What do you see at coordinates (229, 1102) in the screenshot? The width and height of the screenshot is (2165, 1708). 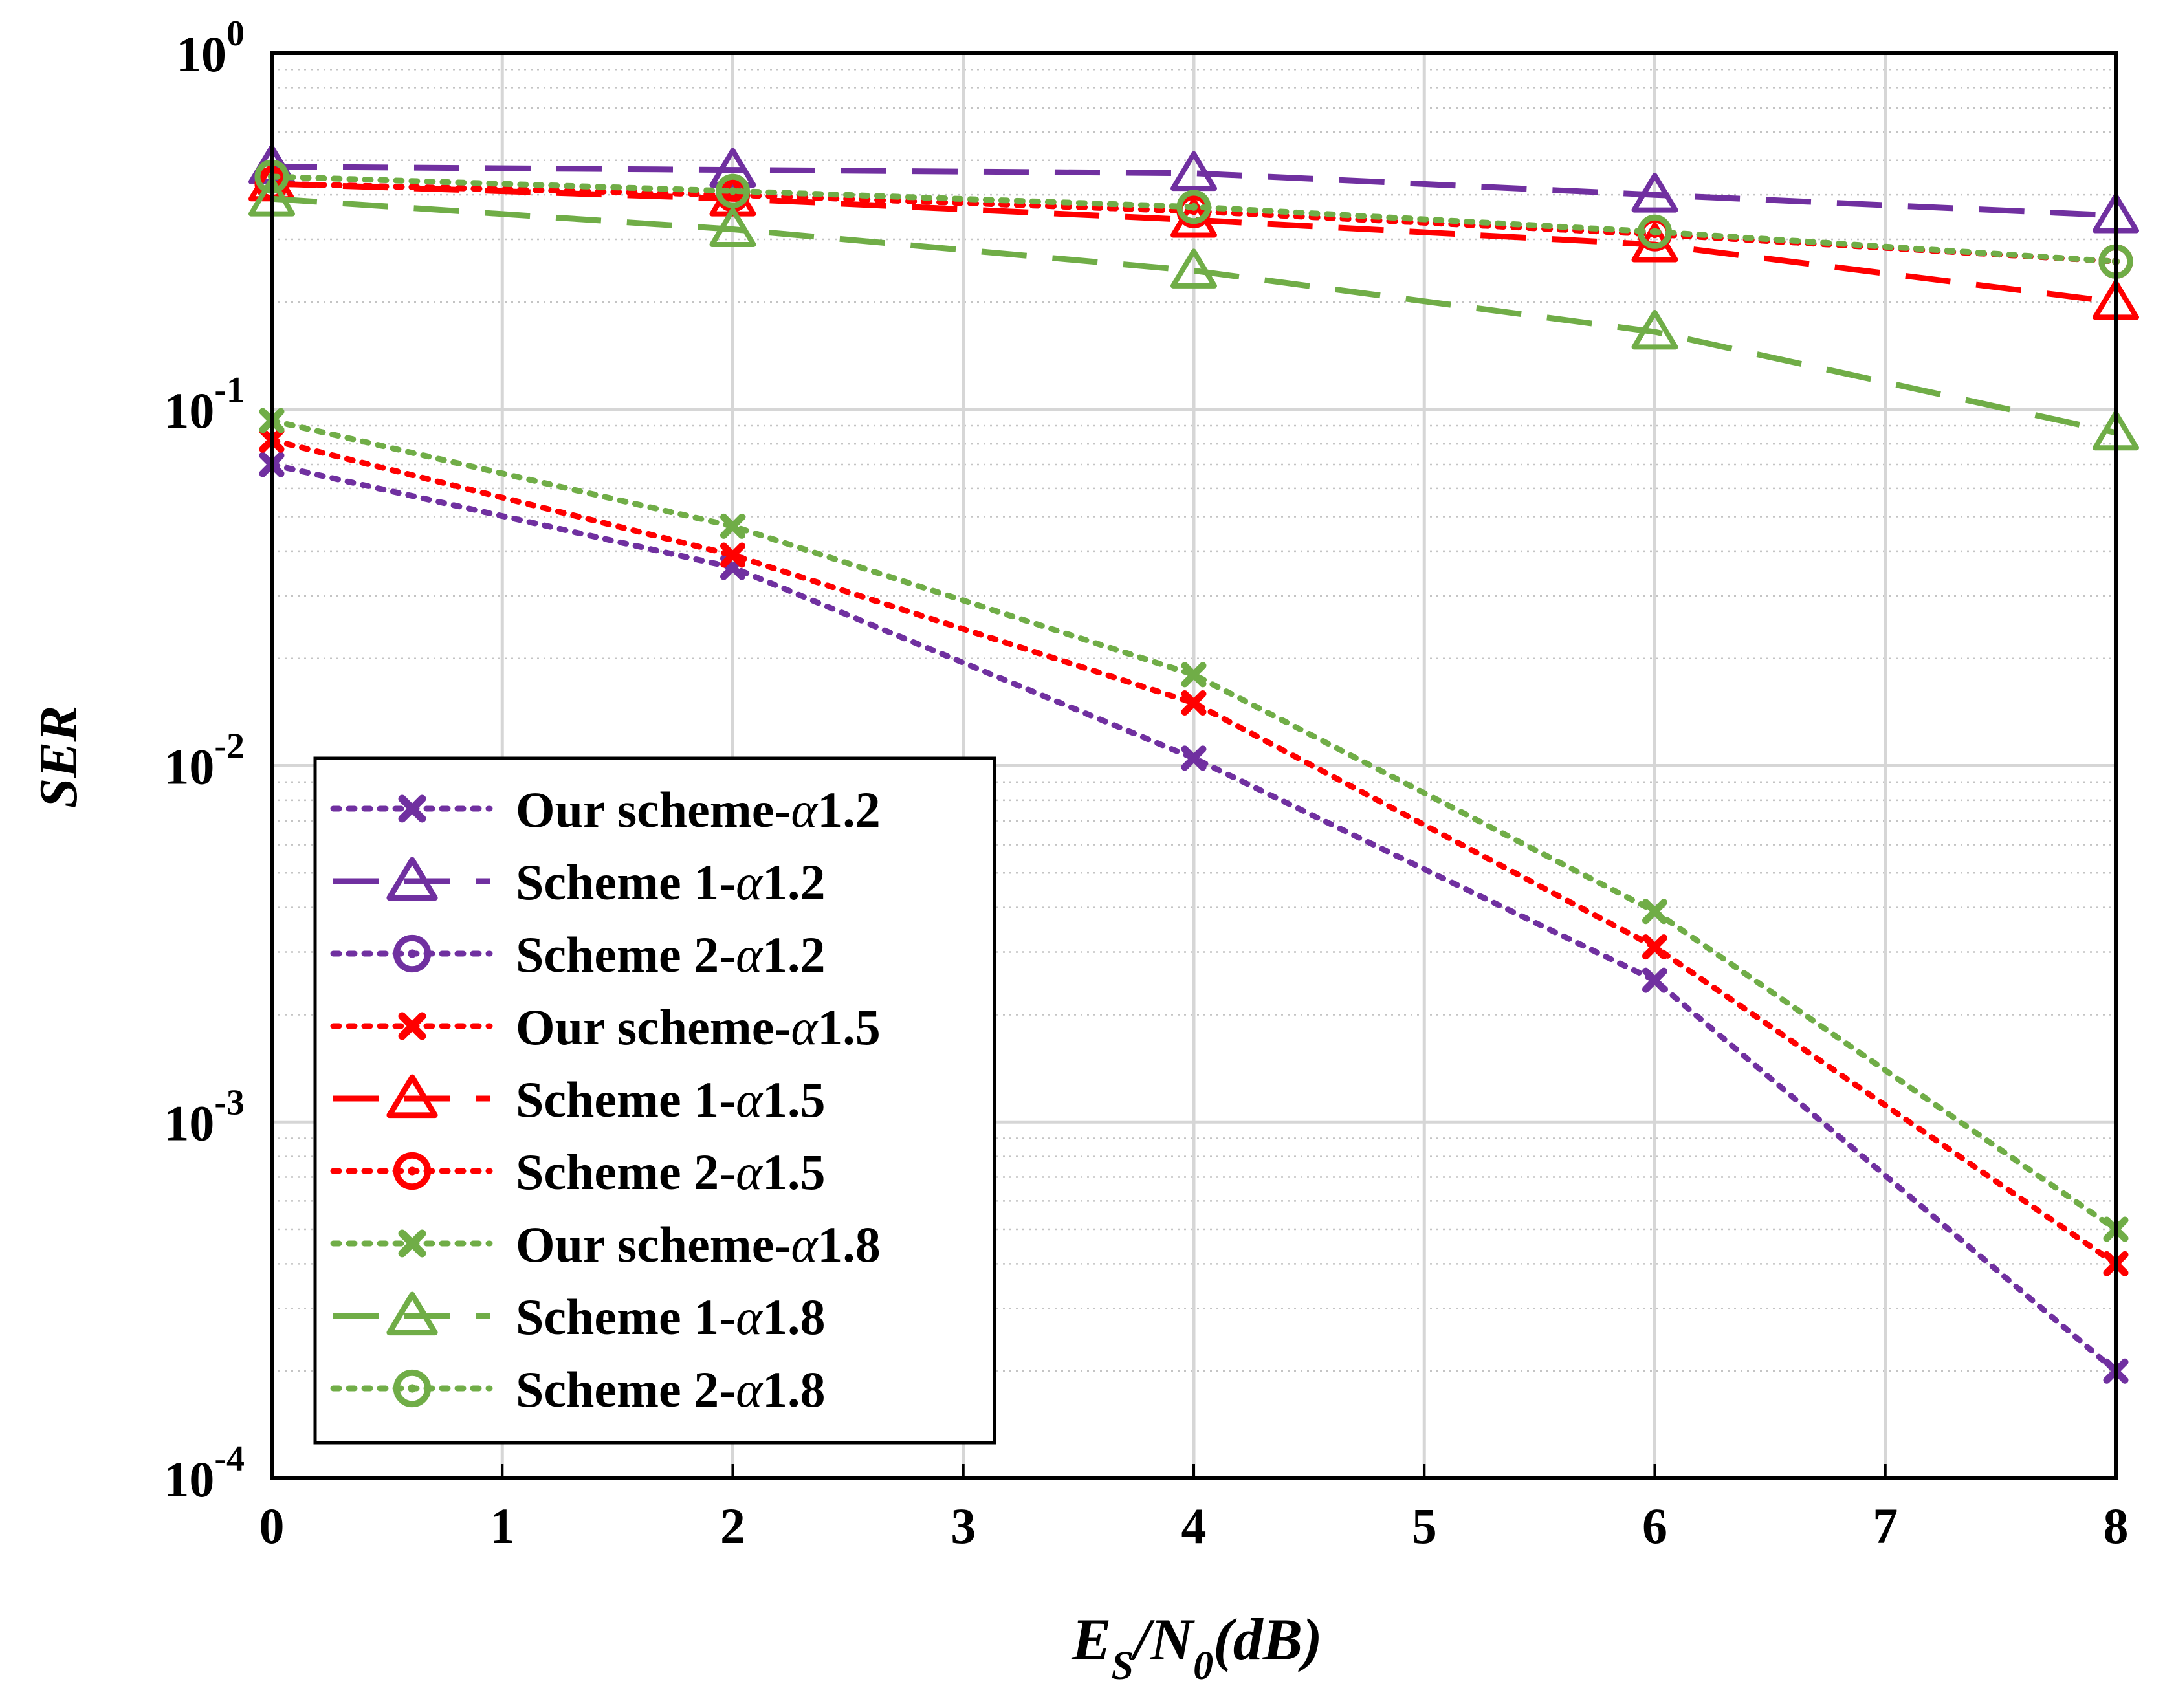 I see `y-tick-exponent: -3` at bounding box center [229, 1102].